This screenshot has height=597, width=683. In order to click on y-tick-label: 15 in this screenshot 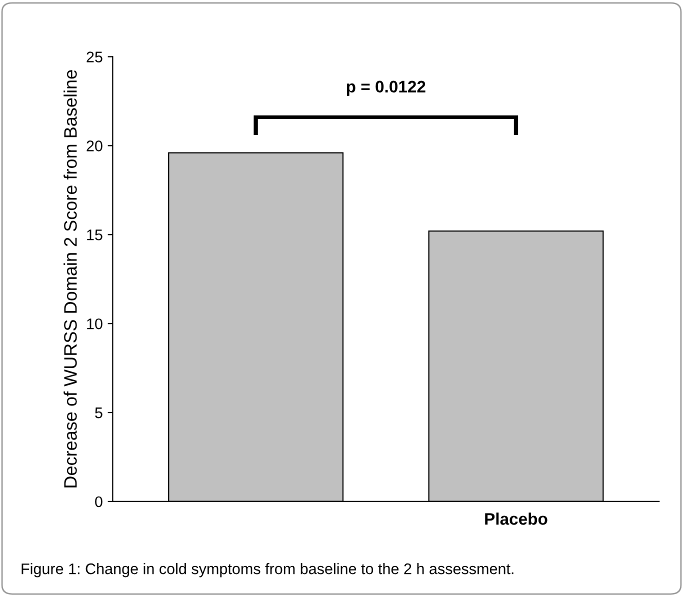, I will do `click(94, 235)`.